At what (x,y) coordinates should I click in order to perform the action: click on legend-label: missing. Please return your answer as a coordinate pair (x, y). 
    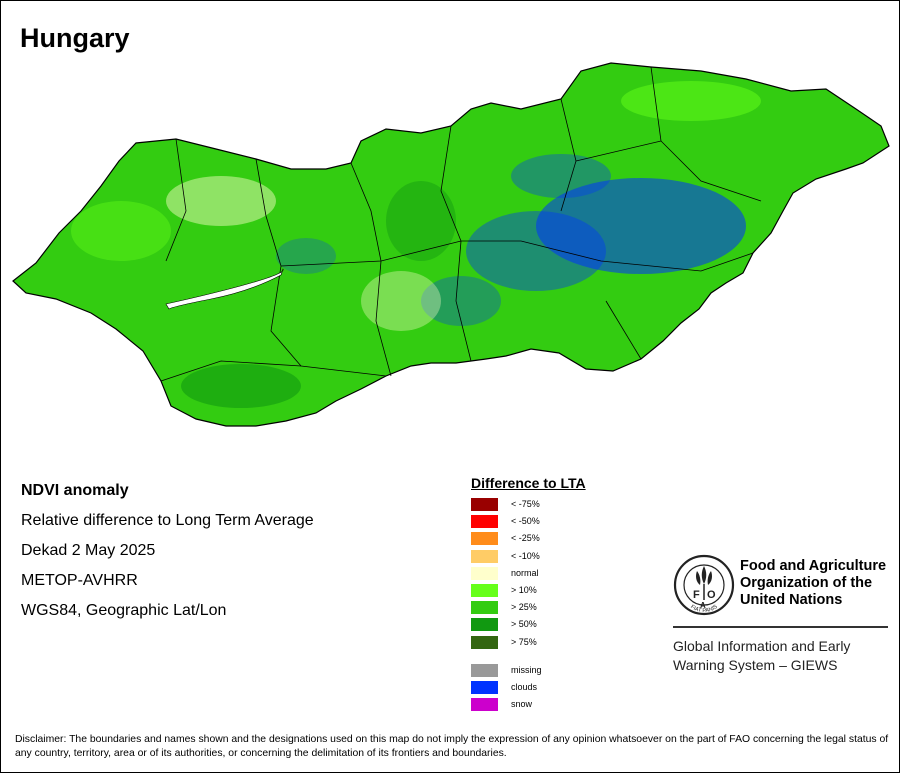
    Looking at the image, I should click on (526, 669).